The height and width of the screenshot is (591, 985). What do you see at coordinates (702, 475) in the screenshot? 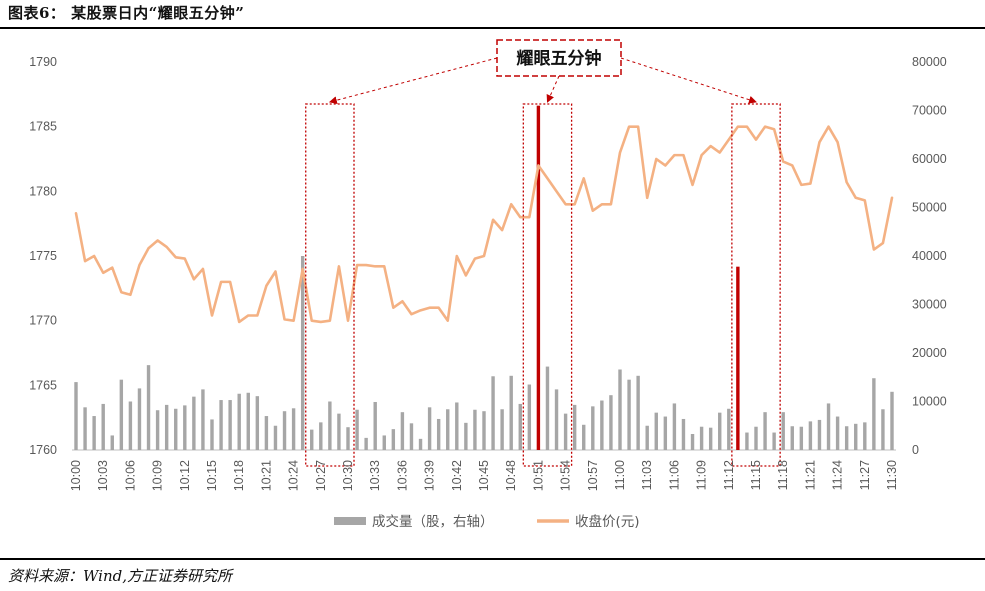
I see `x-tick-label: 11:09` at bounding box center [702, 475].